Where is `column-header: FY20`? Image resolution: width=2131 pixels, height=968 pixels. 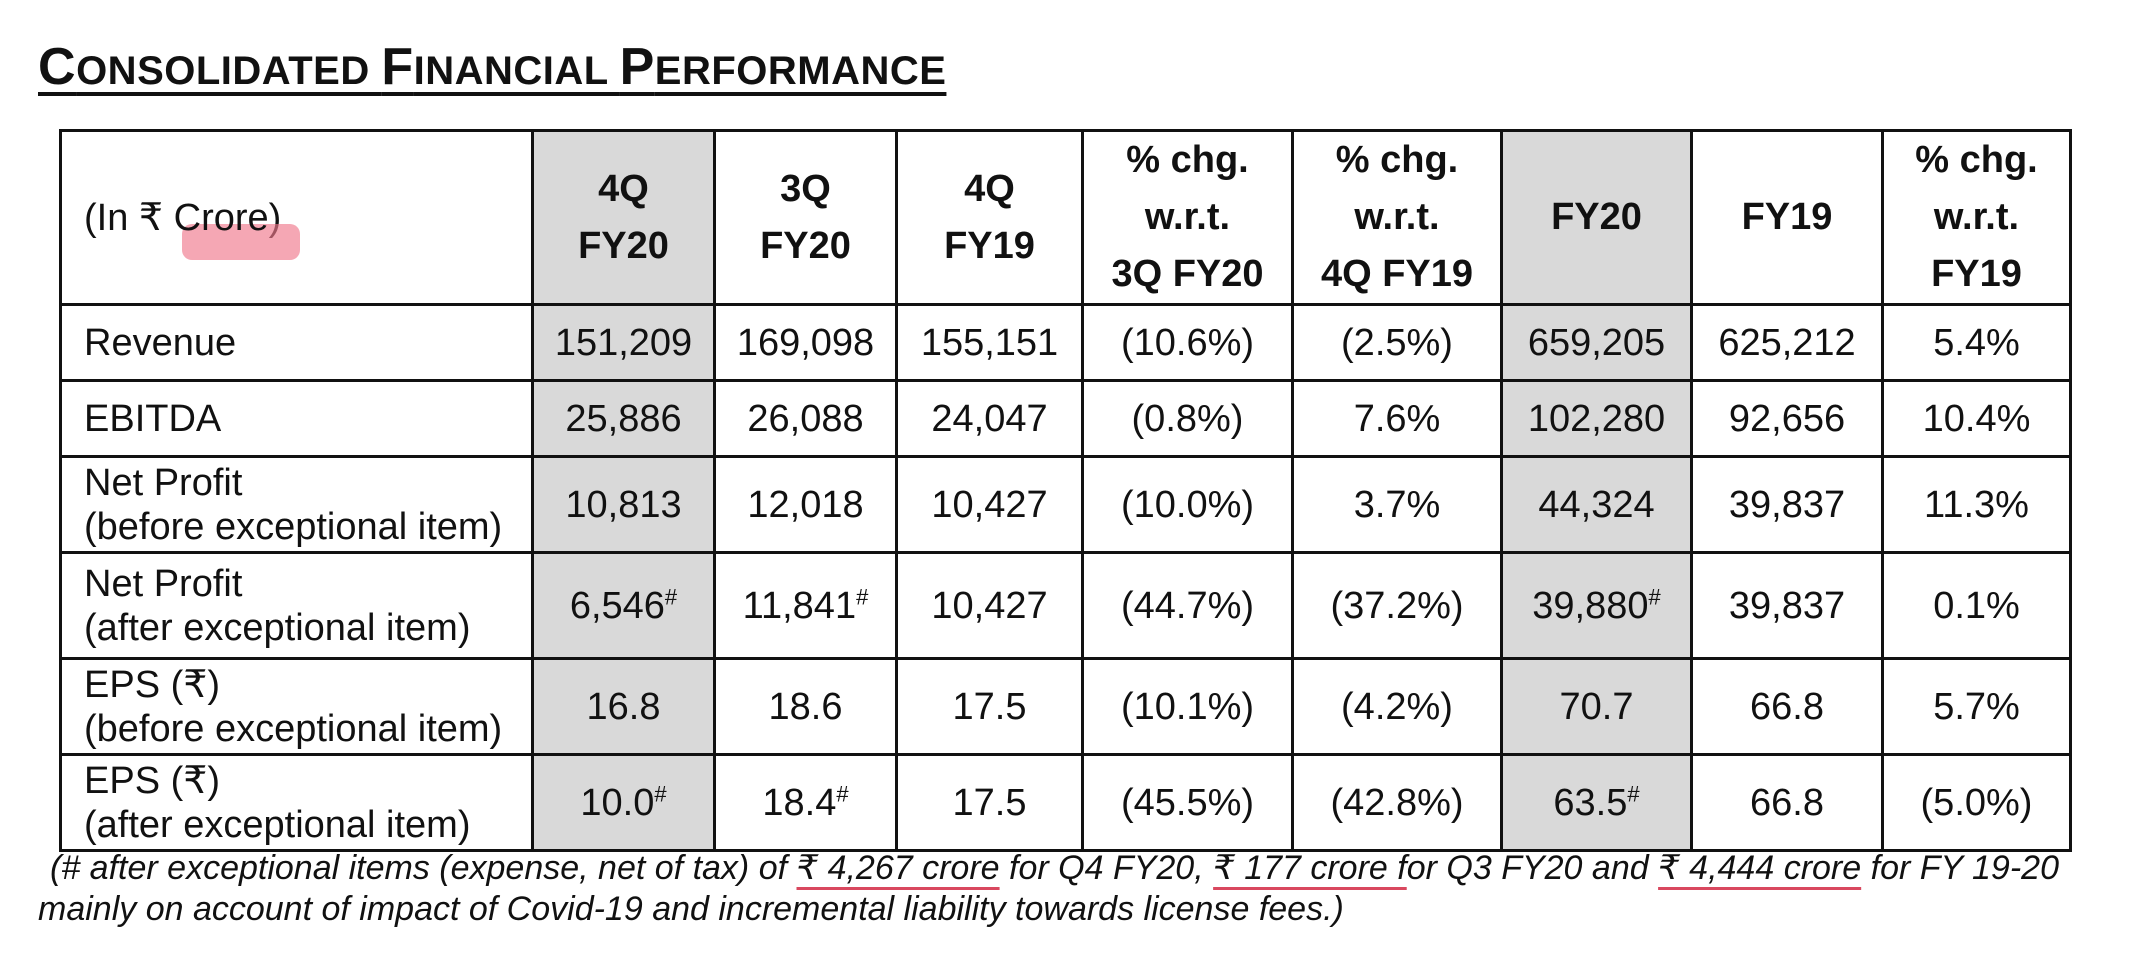
column-header: FY20 is located at coordinates (1596, 217).